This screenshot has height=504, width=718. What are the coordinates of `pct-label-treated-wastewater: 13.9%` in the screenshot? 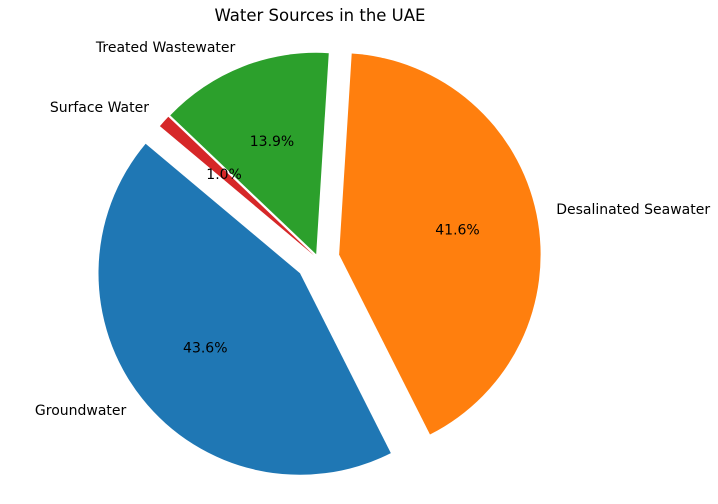 It's located at (272, 142).